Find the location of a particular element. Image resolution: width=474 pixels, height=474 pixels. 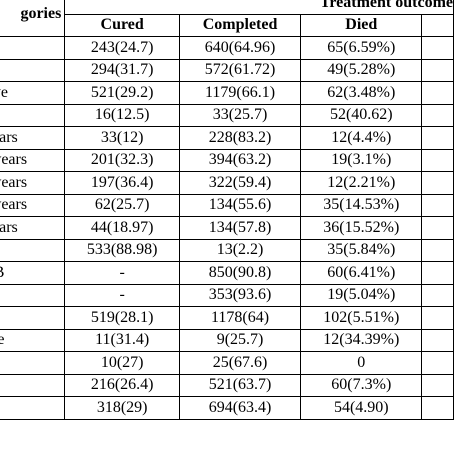

cell-completed: 25(67.6) is located at coordinates (240, 363).